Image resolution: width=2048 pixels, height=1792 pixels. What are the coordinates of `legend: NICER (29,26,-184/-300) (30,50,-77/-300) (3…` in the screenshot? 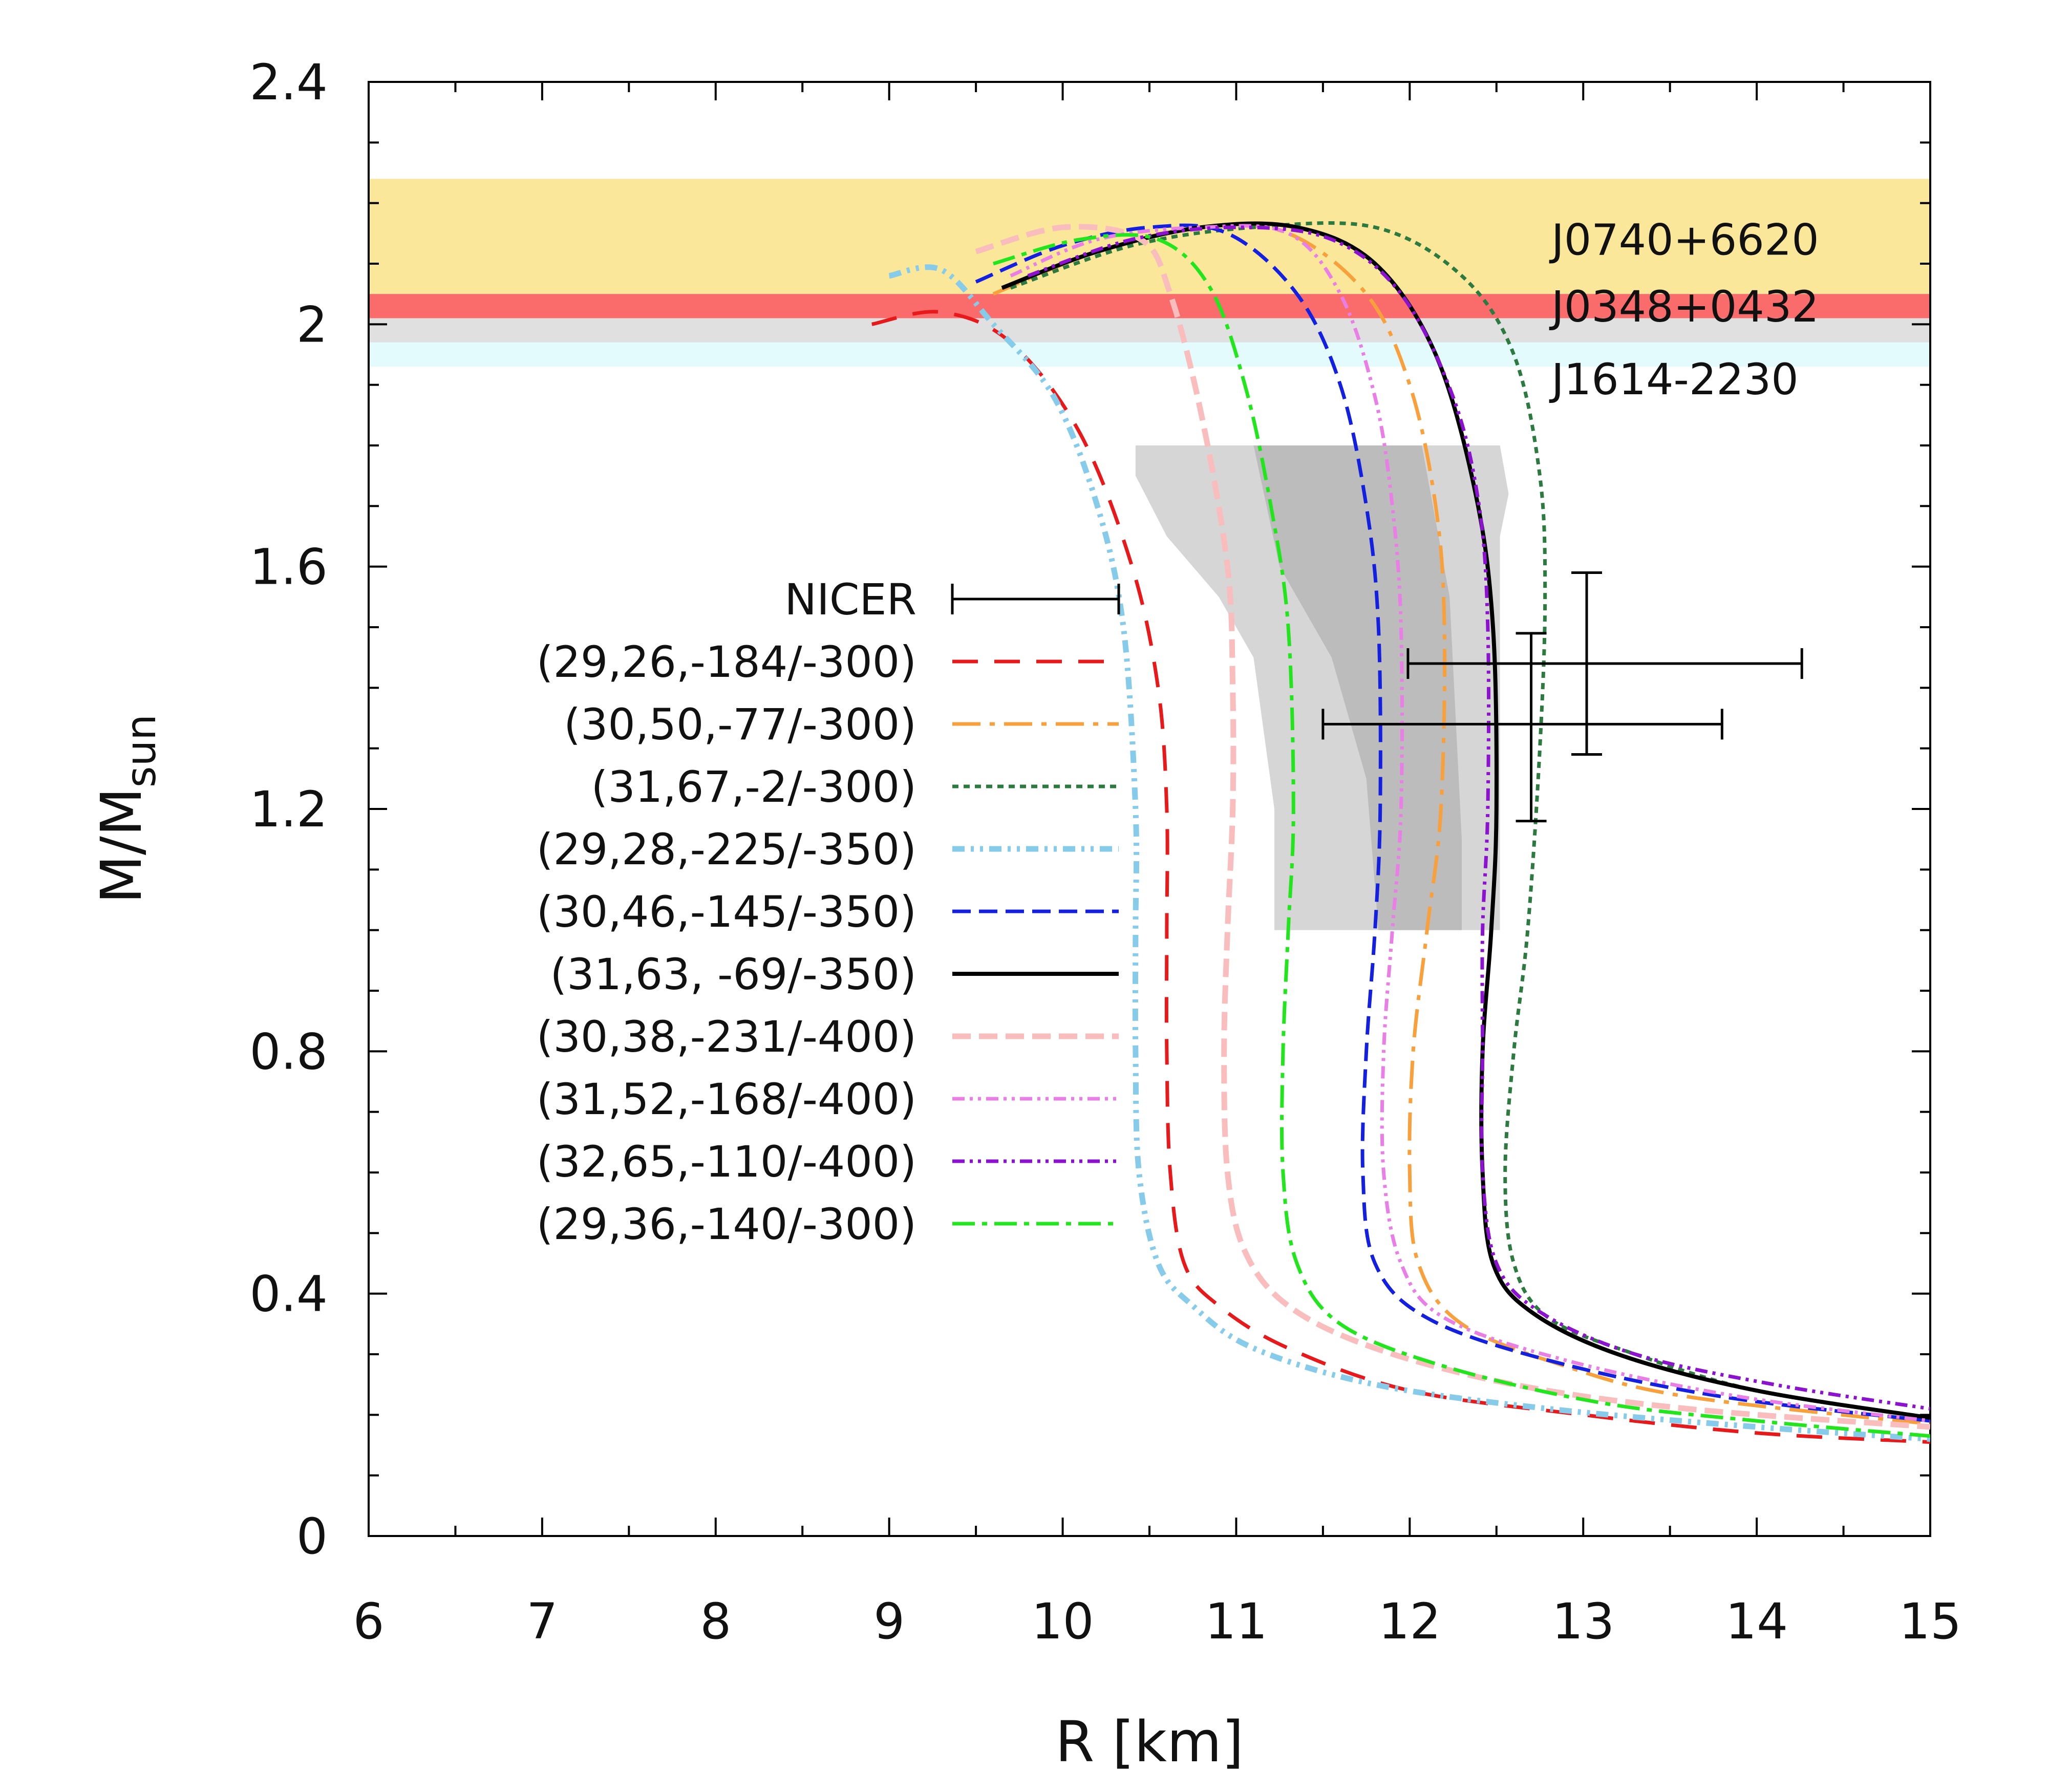 It's located at (828, 911).